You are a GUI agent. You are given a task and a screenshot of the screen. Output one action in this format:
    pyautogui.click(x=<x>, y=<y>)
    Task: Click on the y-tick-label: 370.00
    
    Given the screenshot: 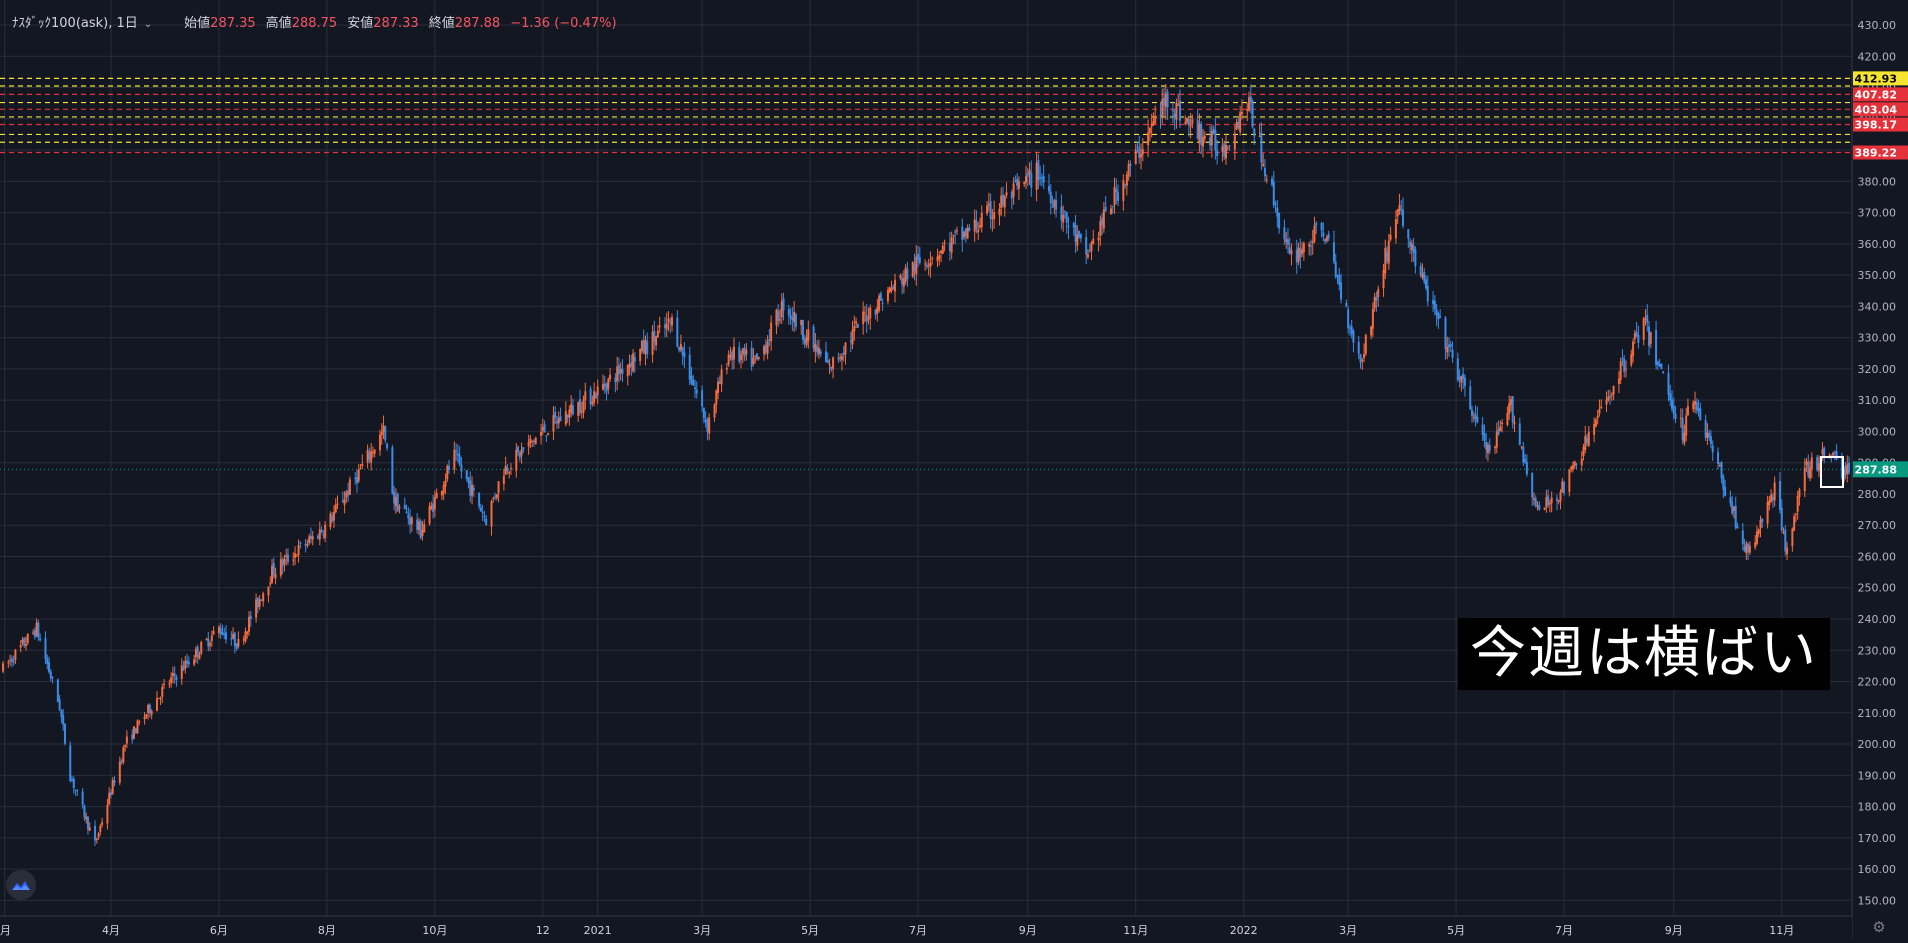 What is the action you would take?
    pyautogui.click(x=1877, y=213)
    